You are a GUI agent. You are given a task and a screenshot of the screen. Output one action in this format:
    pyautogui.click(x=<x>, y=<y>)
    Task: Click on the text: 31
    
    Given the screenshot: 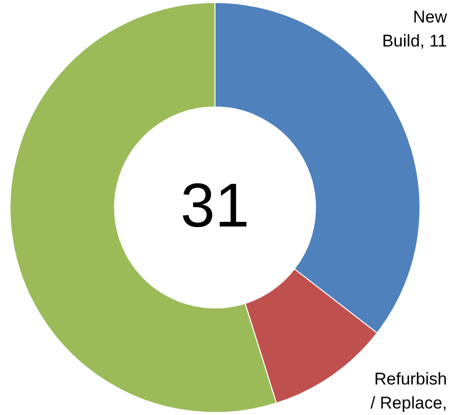 What is the action you would take?
    pyautogui.click(x=215, y=206)
    